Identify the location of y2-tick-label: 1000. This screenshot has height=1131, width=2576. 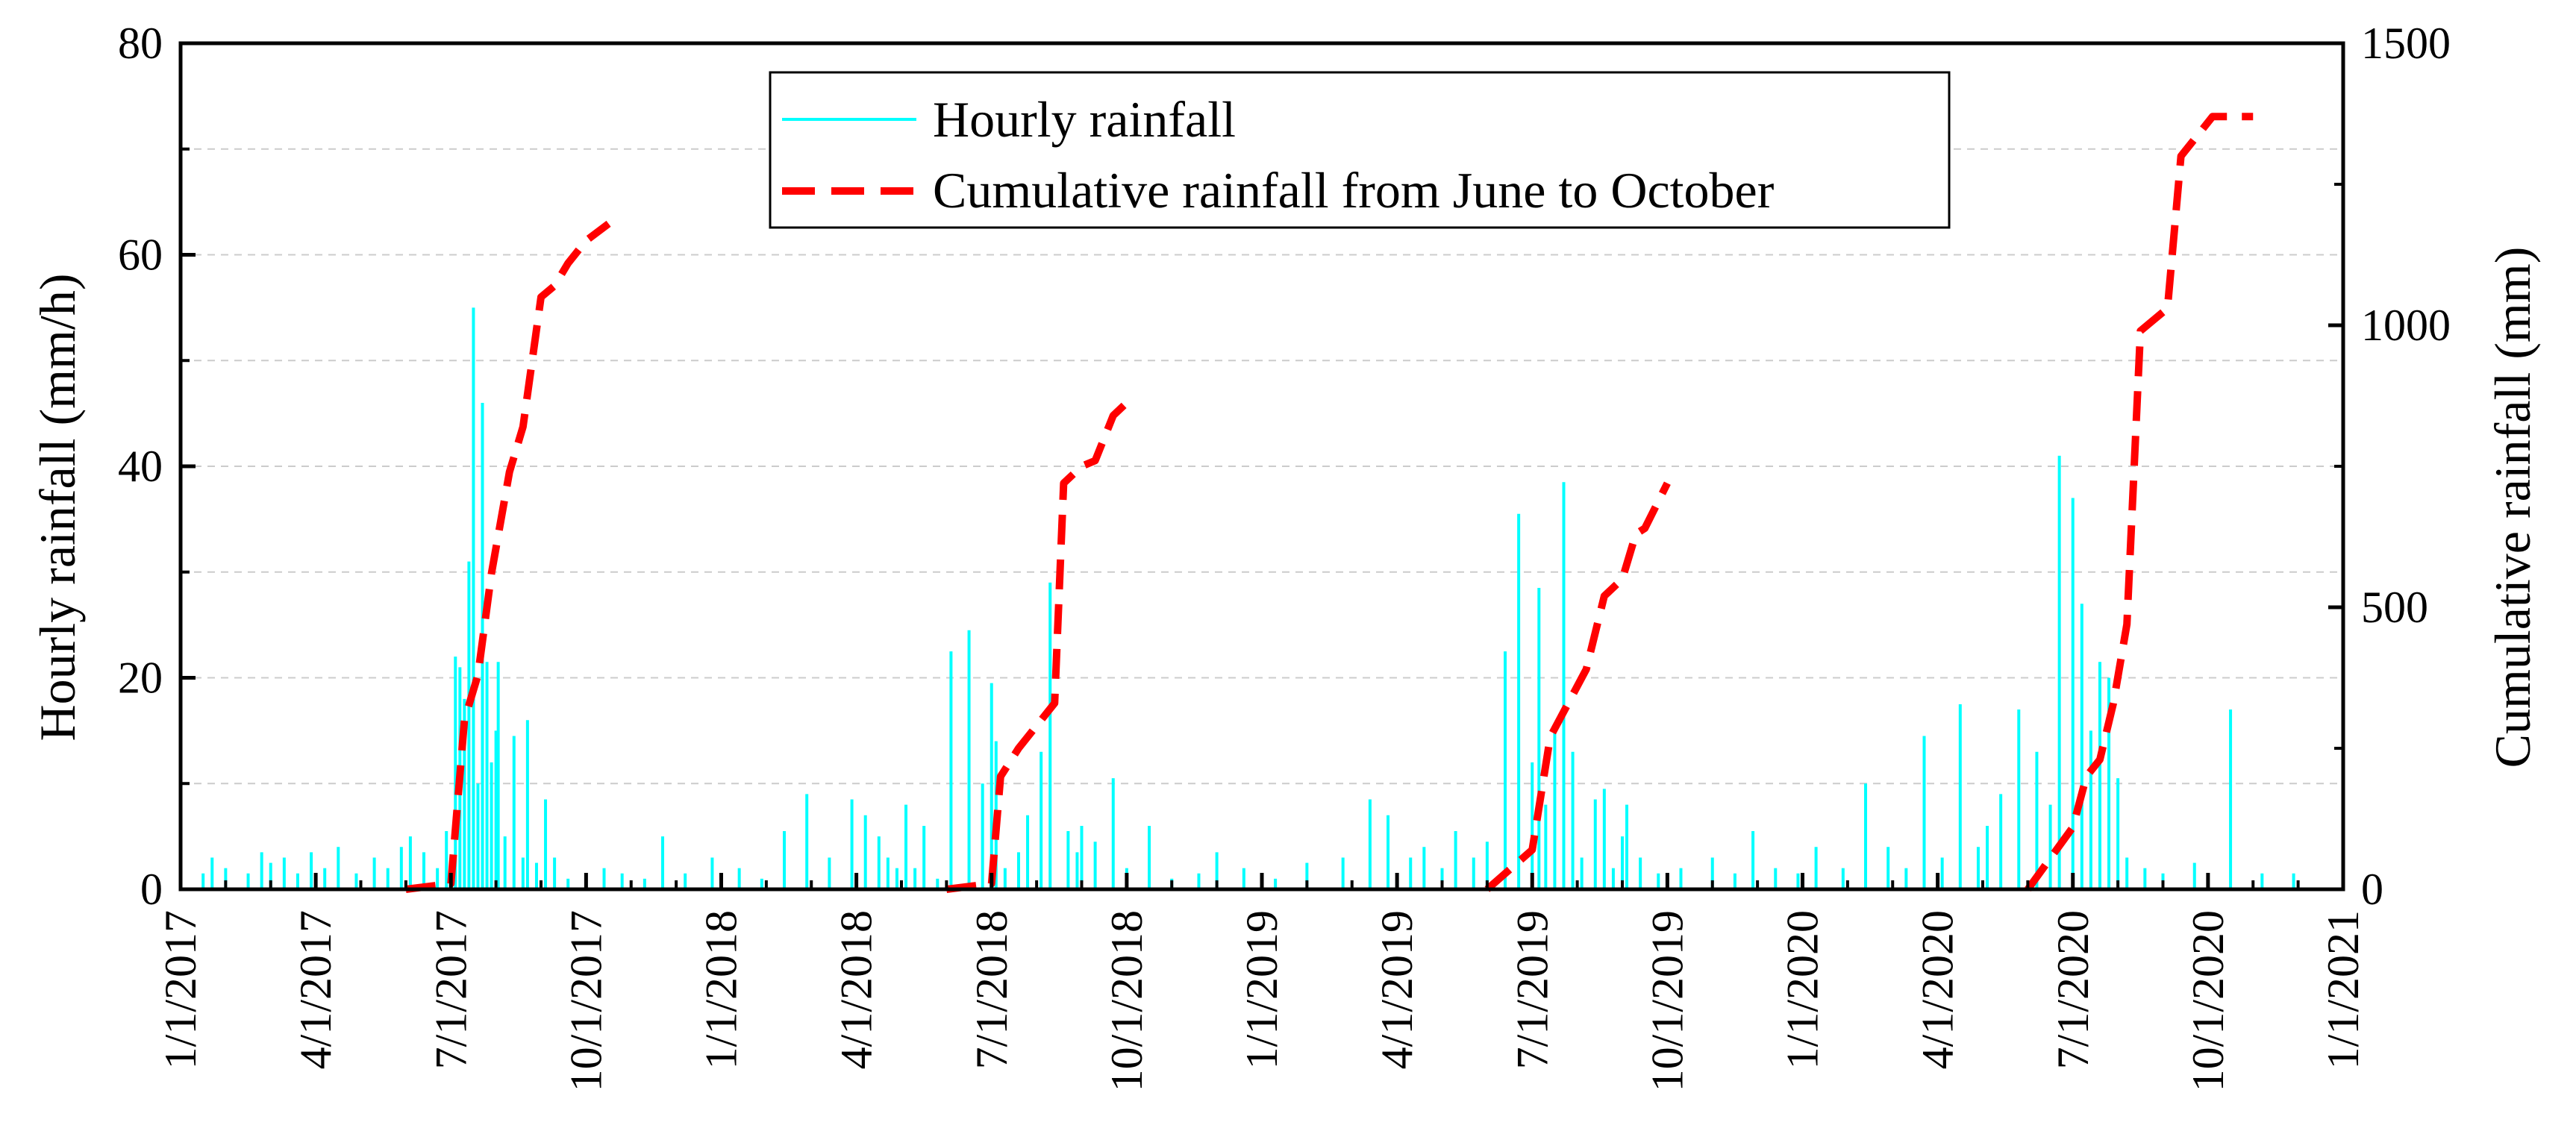
(2406, 325).